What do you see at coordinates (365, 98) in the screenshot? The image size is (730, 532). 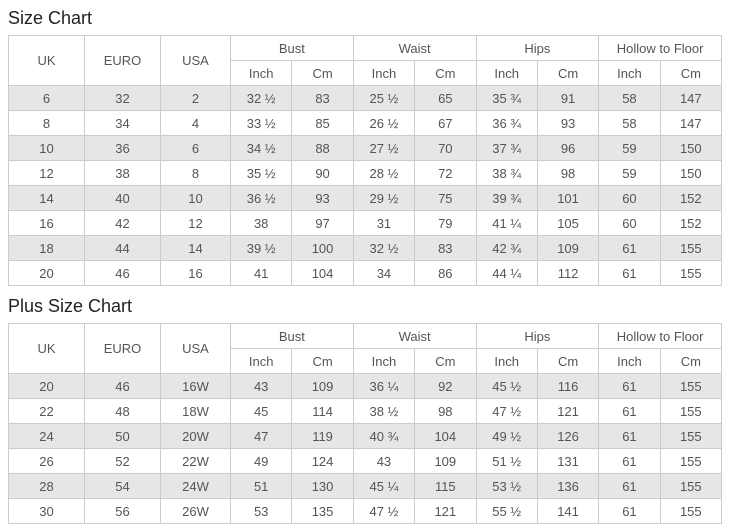 I see `table-row: 6 32 2 32 ½ 83 25 ½ 65 35 ¾ 91 58 147` at bounding box center [365, 98].